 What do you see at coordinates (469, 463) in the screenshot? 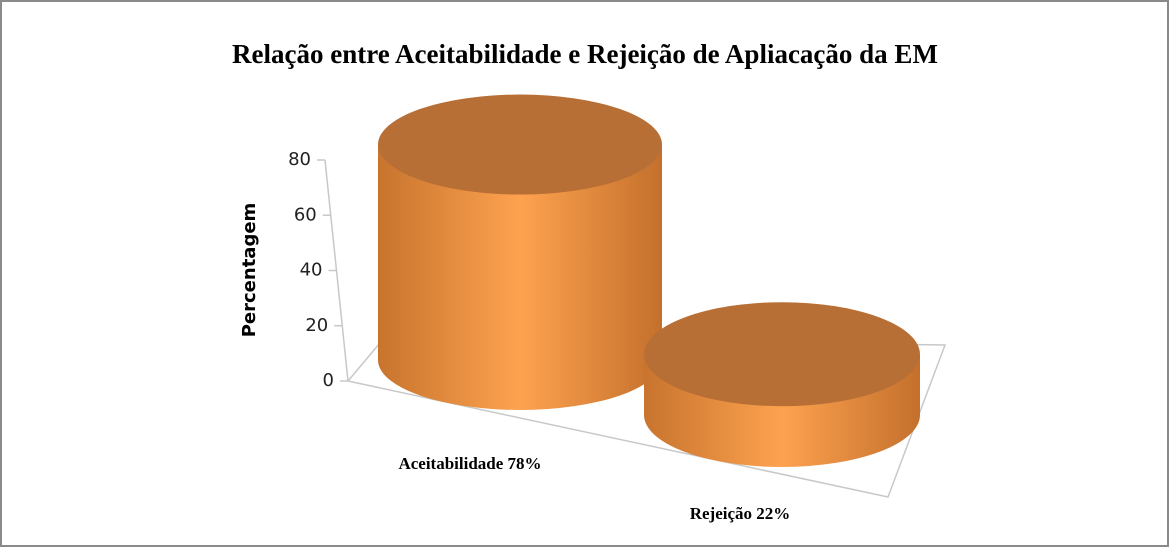
I see `x-tick-label: Aceitabilidade 78%` at bounding box center [469, 463].